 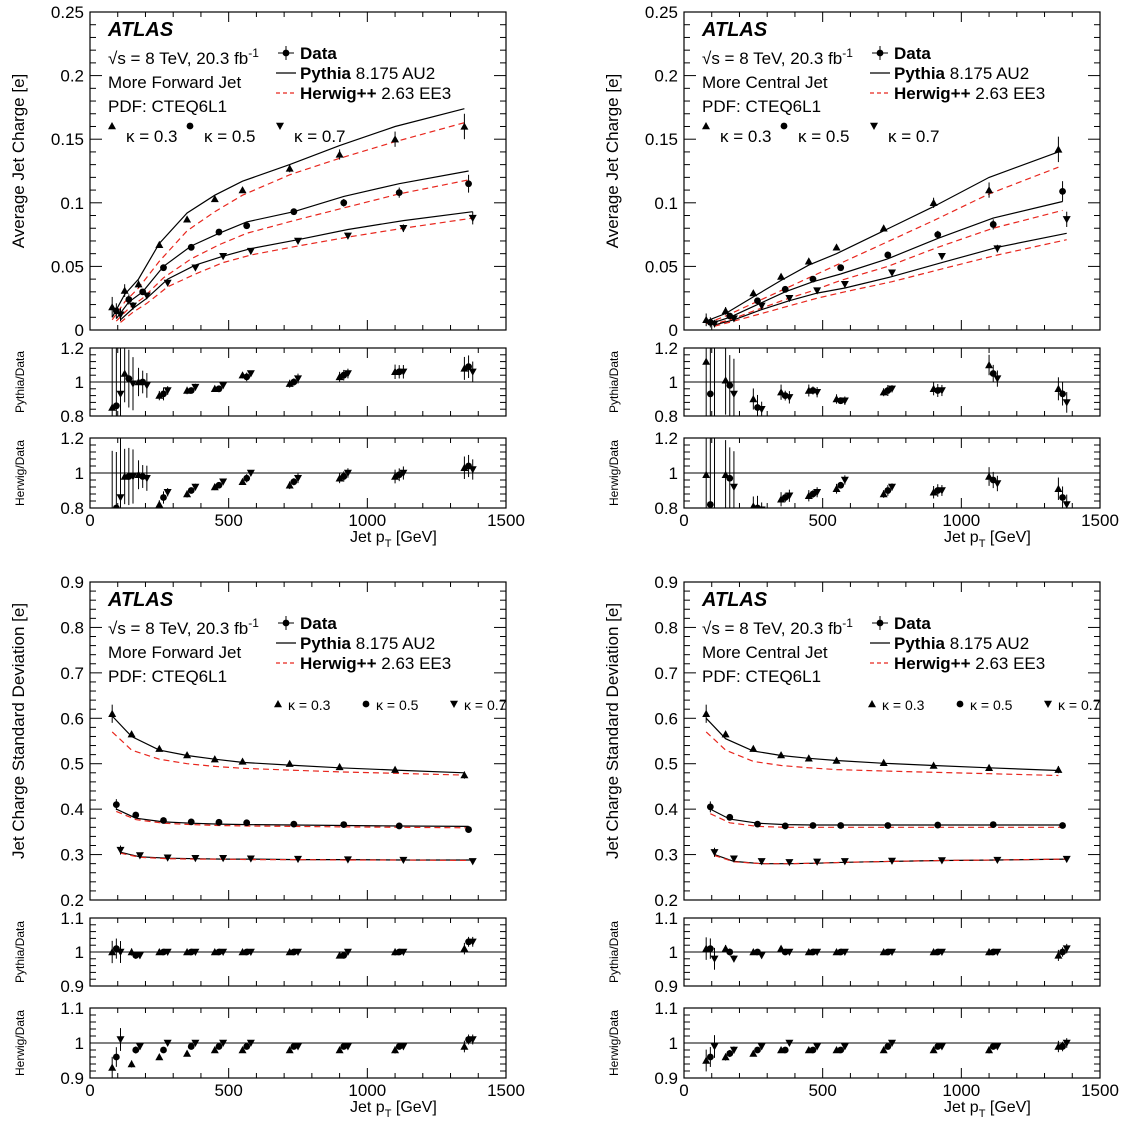 What do you see at coordinates (673, 473) in the screenshot?
I see `y-tick-label: 1` at bounding box center [673, 473].